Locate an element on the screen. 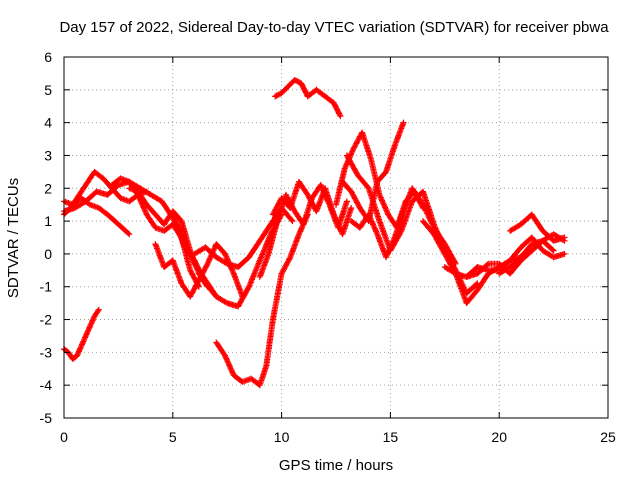 The width and height of the screenshot is (640, 480). y-tick-label: 1 is located at coordinates (48, 221).